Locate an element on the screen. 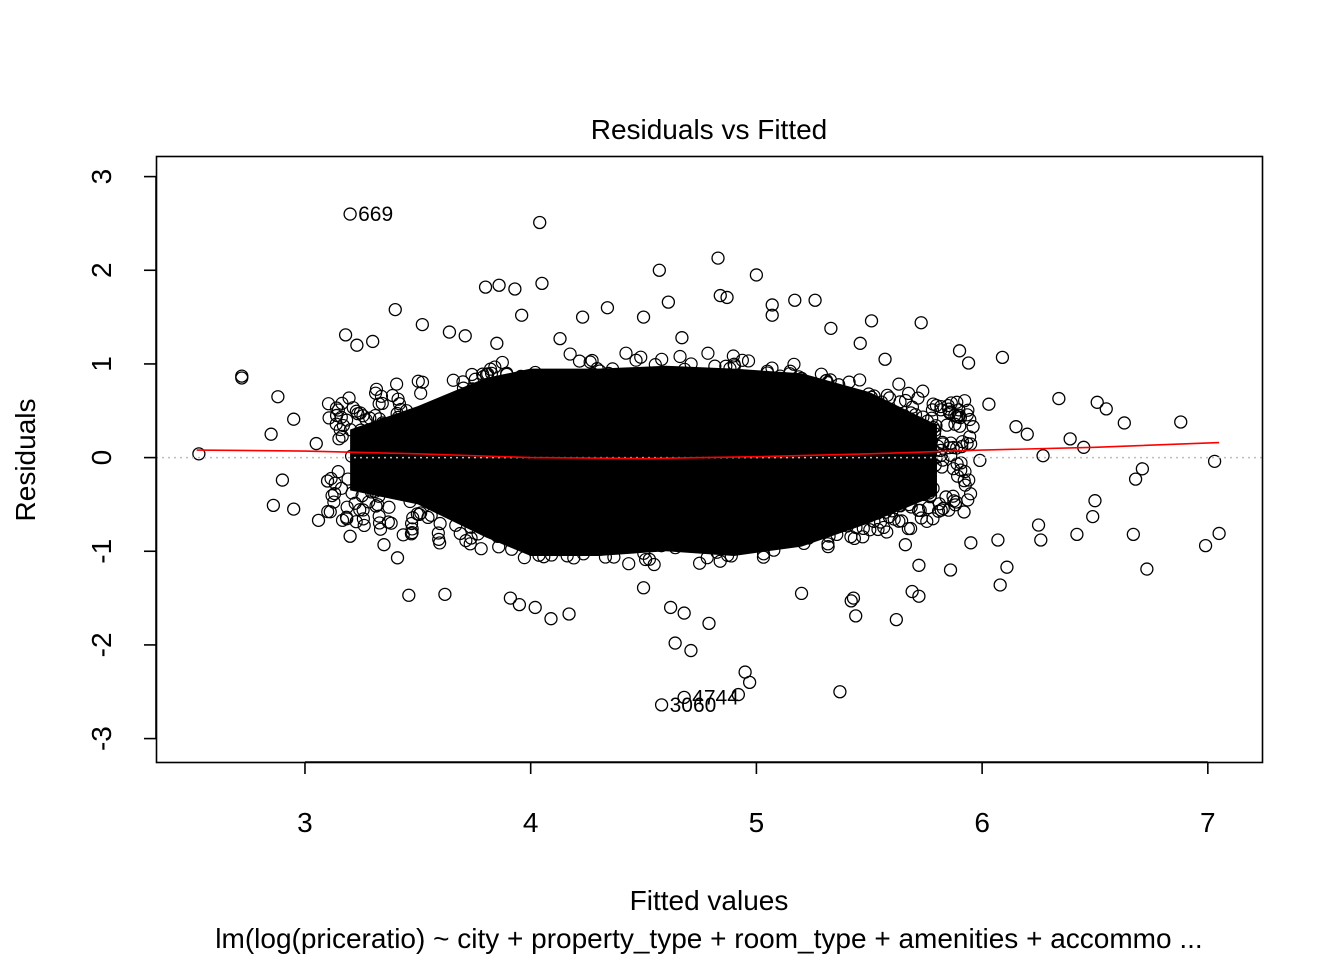 This screenshot has height=960, width=1344. chart-title: Residuals vs Fitted is located at coordinates (709, 129).